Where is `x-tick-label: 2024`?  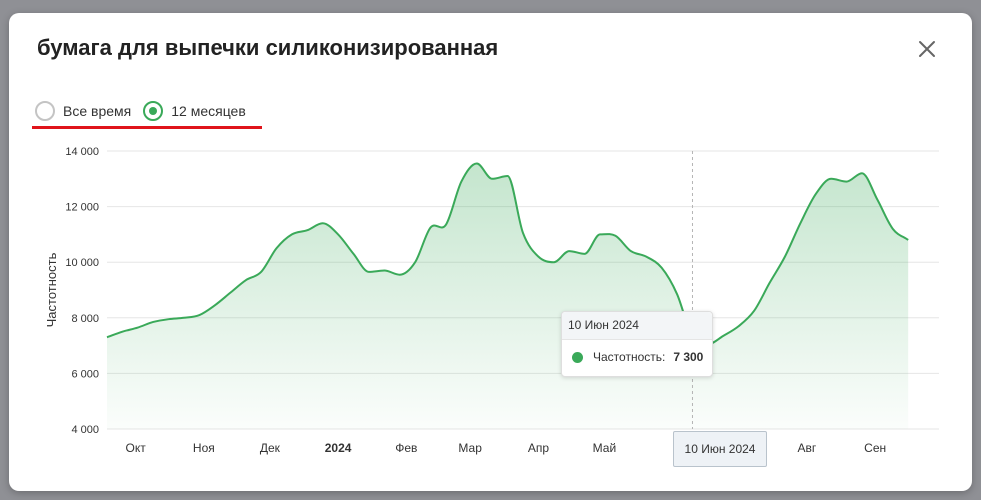
x-tick-label: 2024 is located at coordinates (338, 448).